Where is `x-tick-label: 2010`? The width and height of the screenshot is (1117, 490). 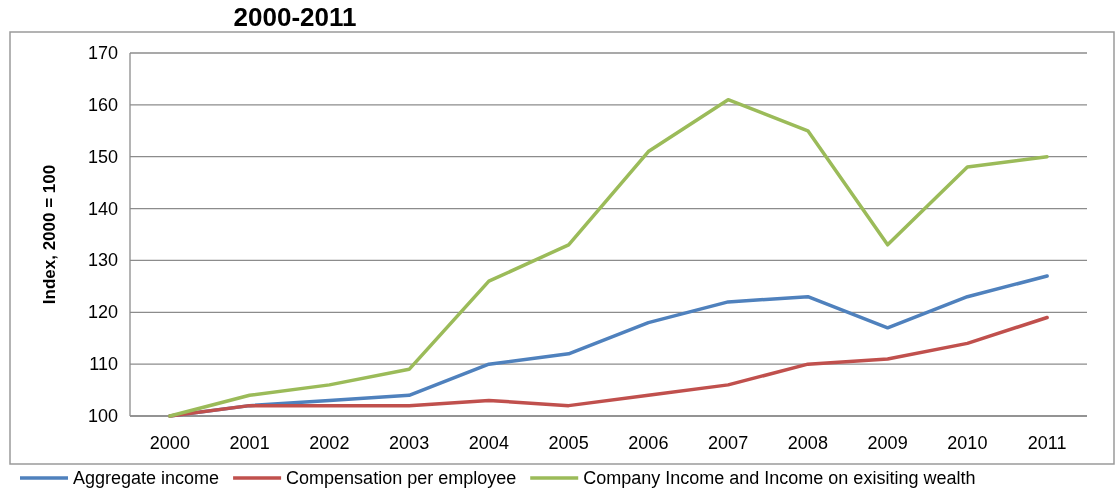
x-tick-label: 2010 is located at coordinates (967, 443).